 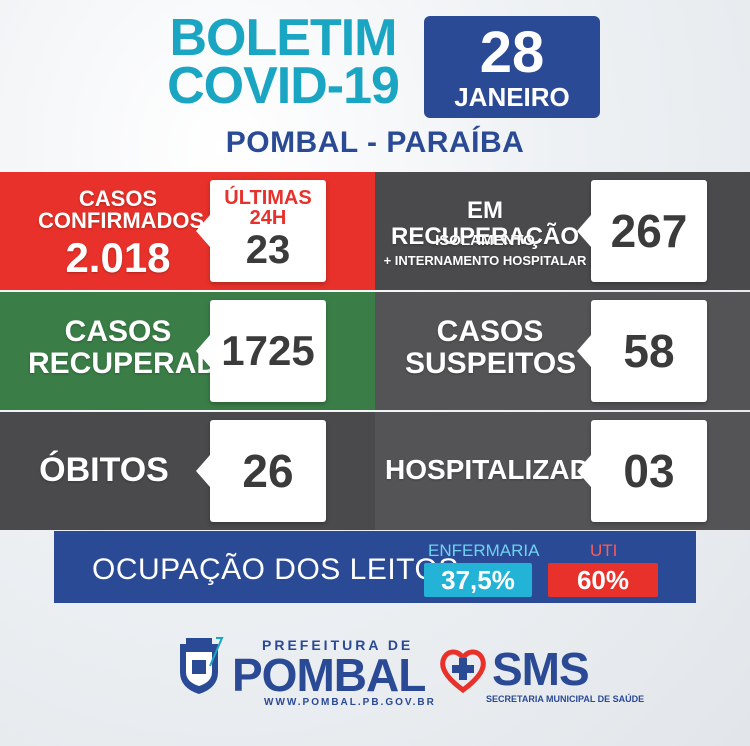 What do you see at coordinates (485, 260) in the screenshot?
I see `recovering-sub2: + INTERNAMENTO HOSPITALAR` at bounding box center [485, 260].